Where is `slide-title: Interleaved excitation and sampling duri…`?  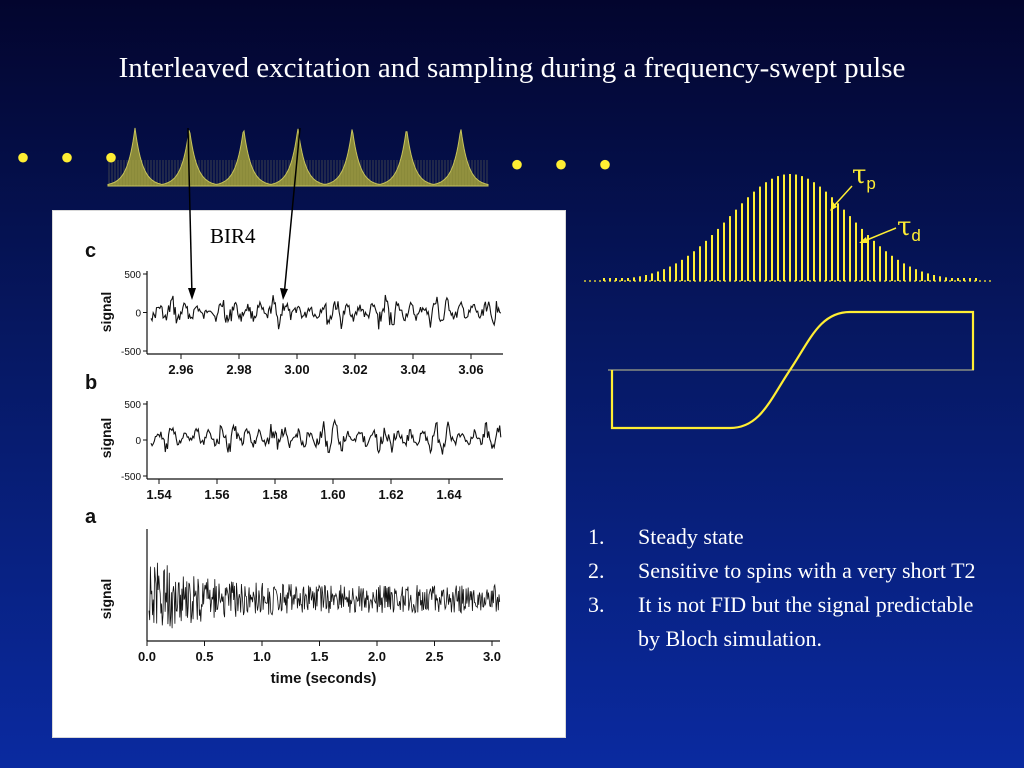 slide-title: Interleaved excitation and sampling duri… is located at coordinates (512, 68).